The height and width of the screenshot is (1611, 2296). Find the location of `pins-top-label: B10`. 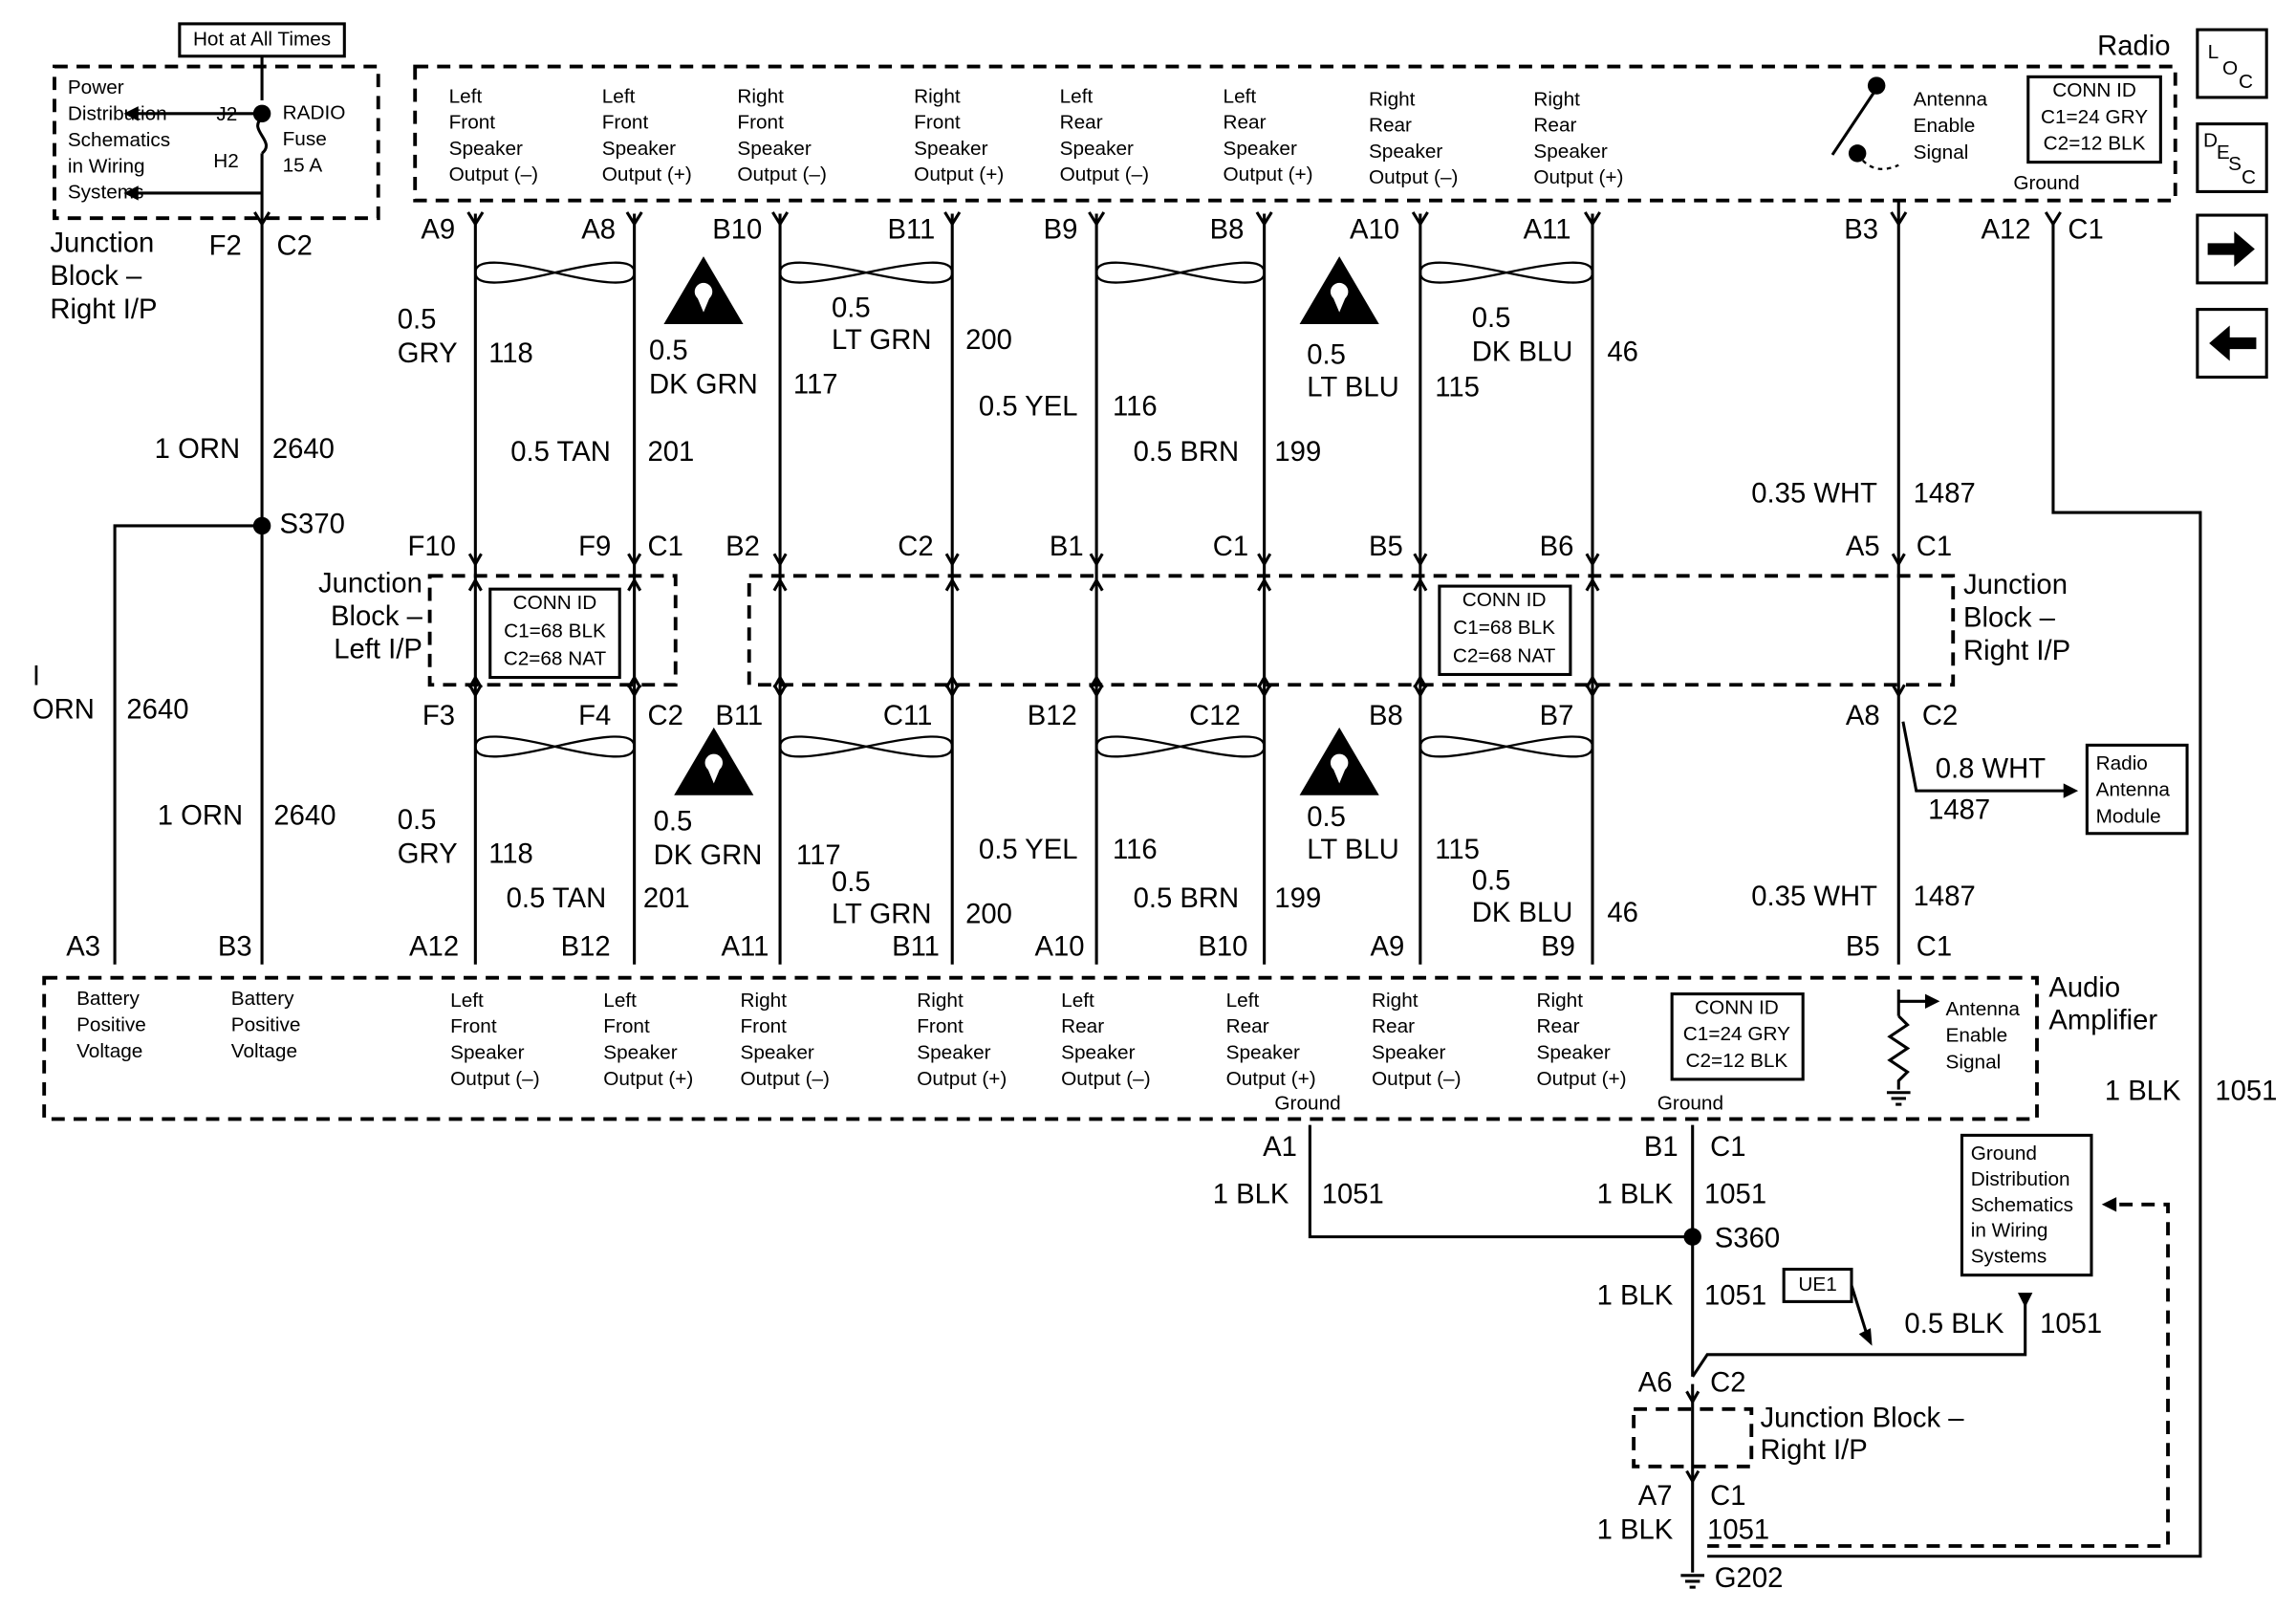

pins-top-label: B10 is located at coordinates (737, 230).